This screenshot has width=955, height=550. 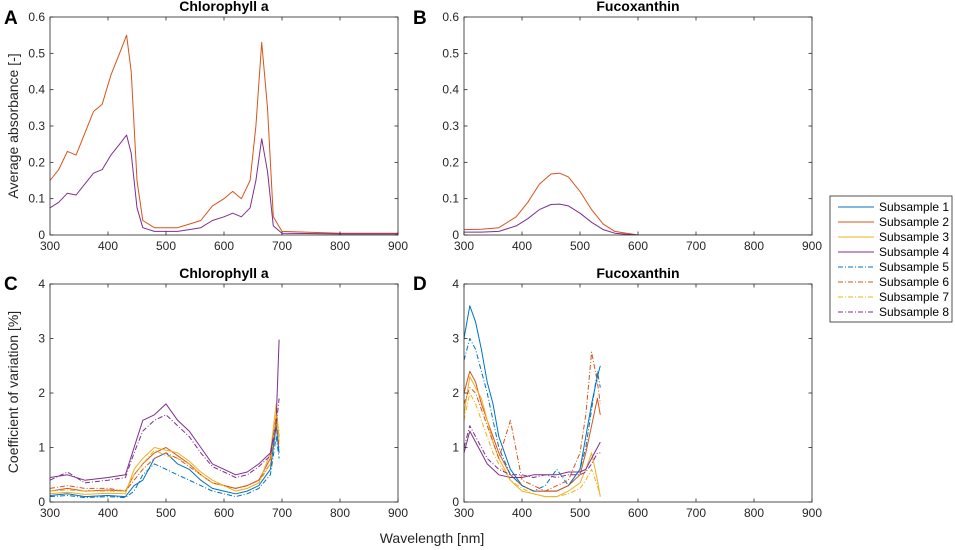 I want to click on panel-label-d: D, so click(x=420, y=284).